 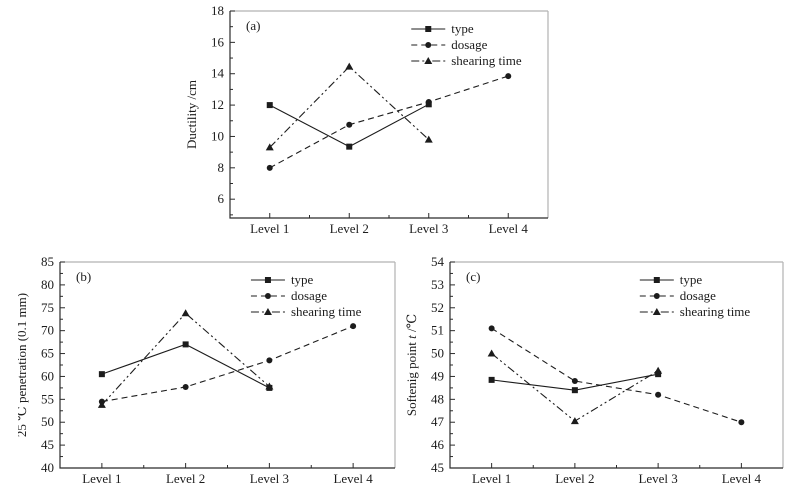 I want to click on y-tick-label: 65, so click(x=47, y=353).